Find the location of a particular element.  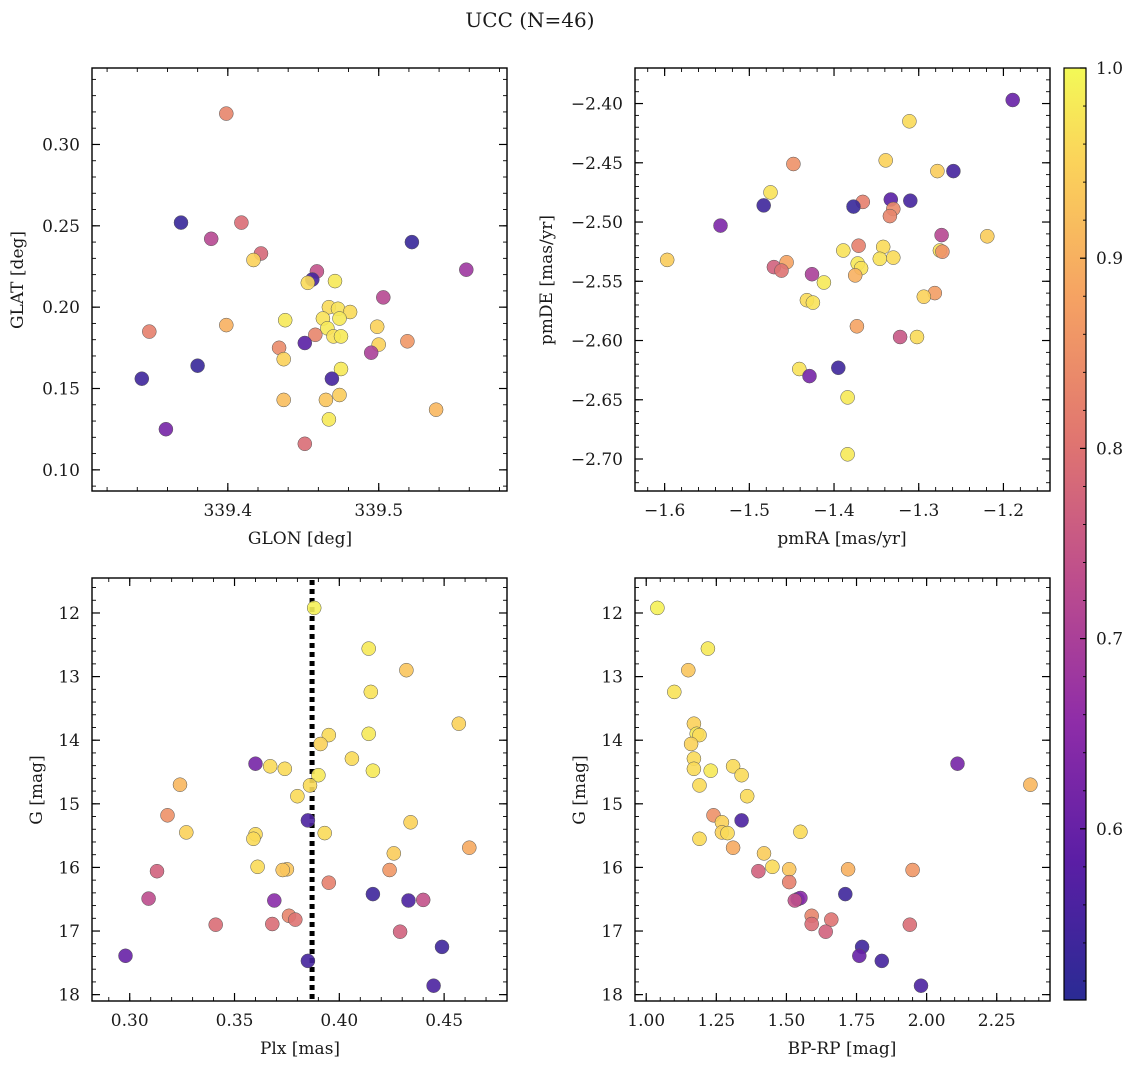

x-tick-label: 1.25 is located at coordinates (716, 1021).